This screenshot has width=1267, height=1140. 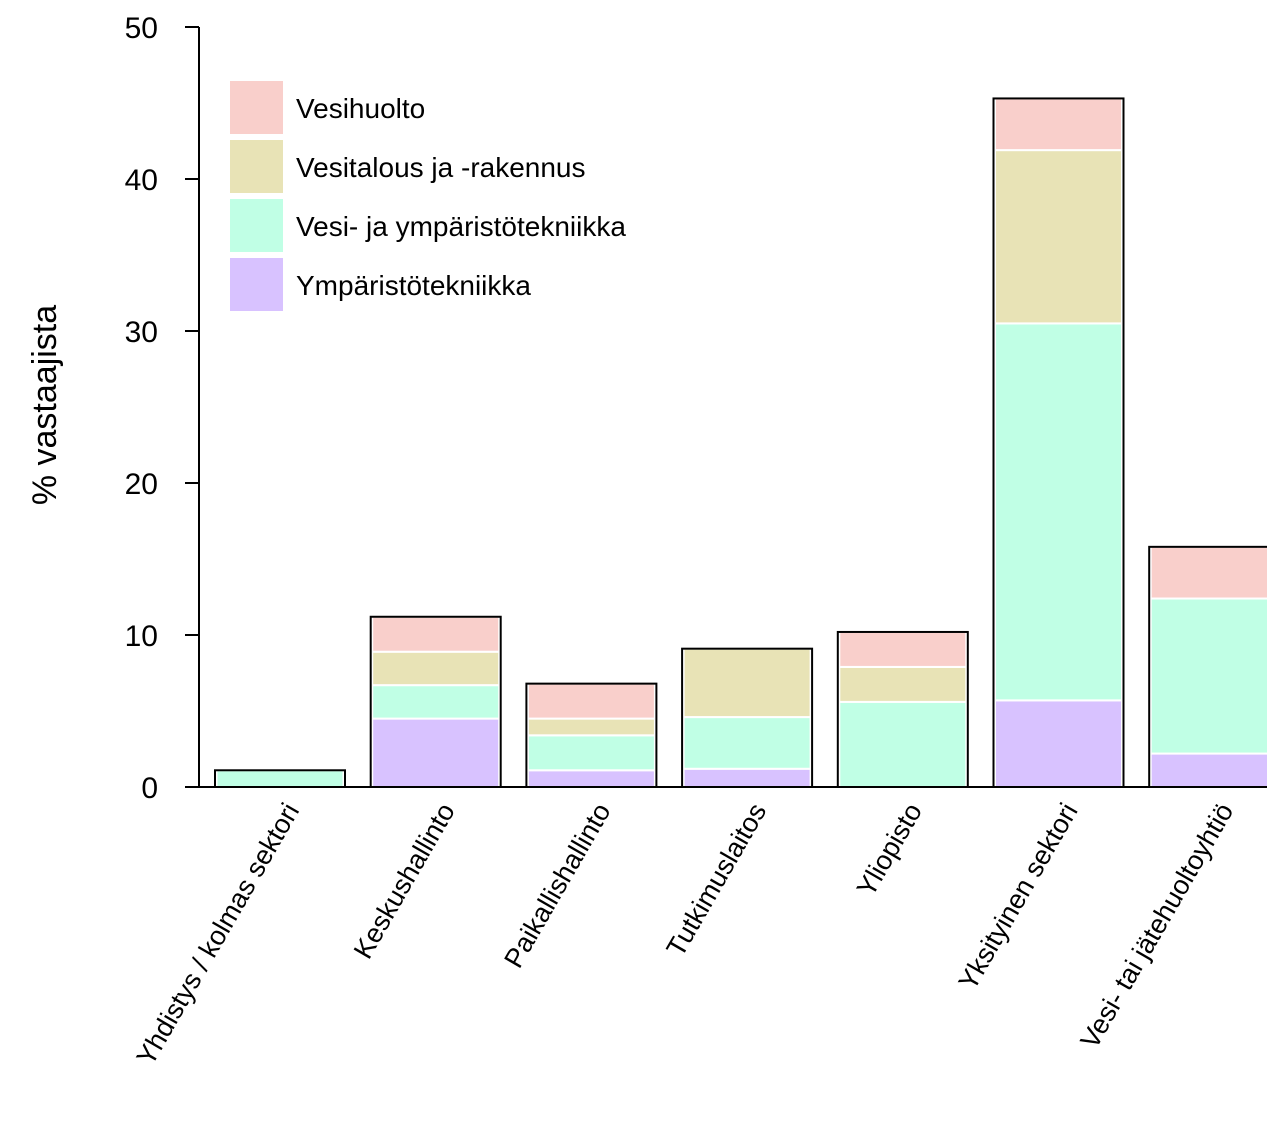 What do you see at coordinates (141, 180) in the screenshot?
I see `y-tick-label: 40` at bounding box center [141, 180].